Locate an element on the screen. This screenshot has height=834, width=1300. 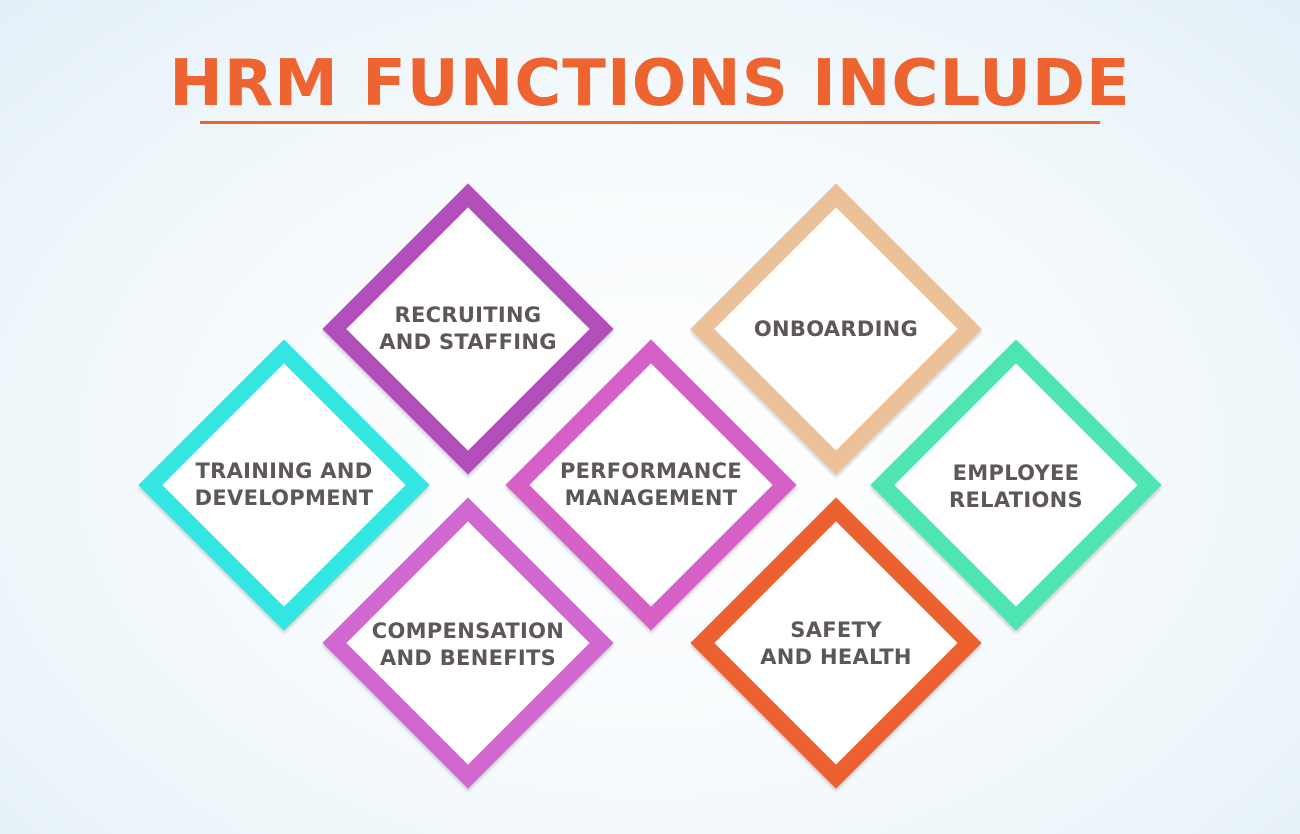
label-onboarding-line-1: ONBOARDING is located at coordinates (836, 329).